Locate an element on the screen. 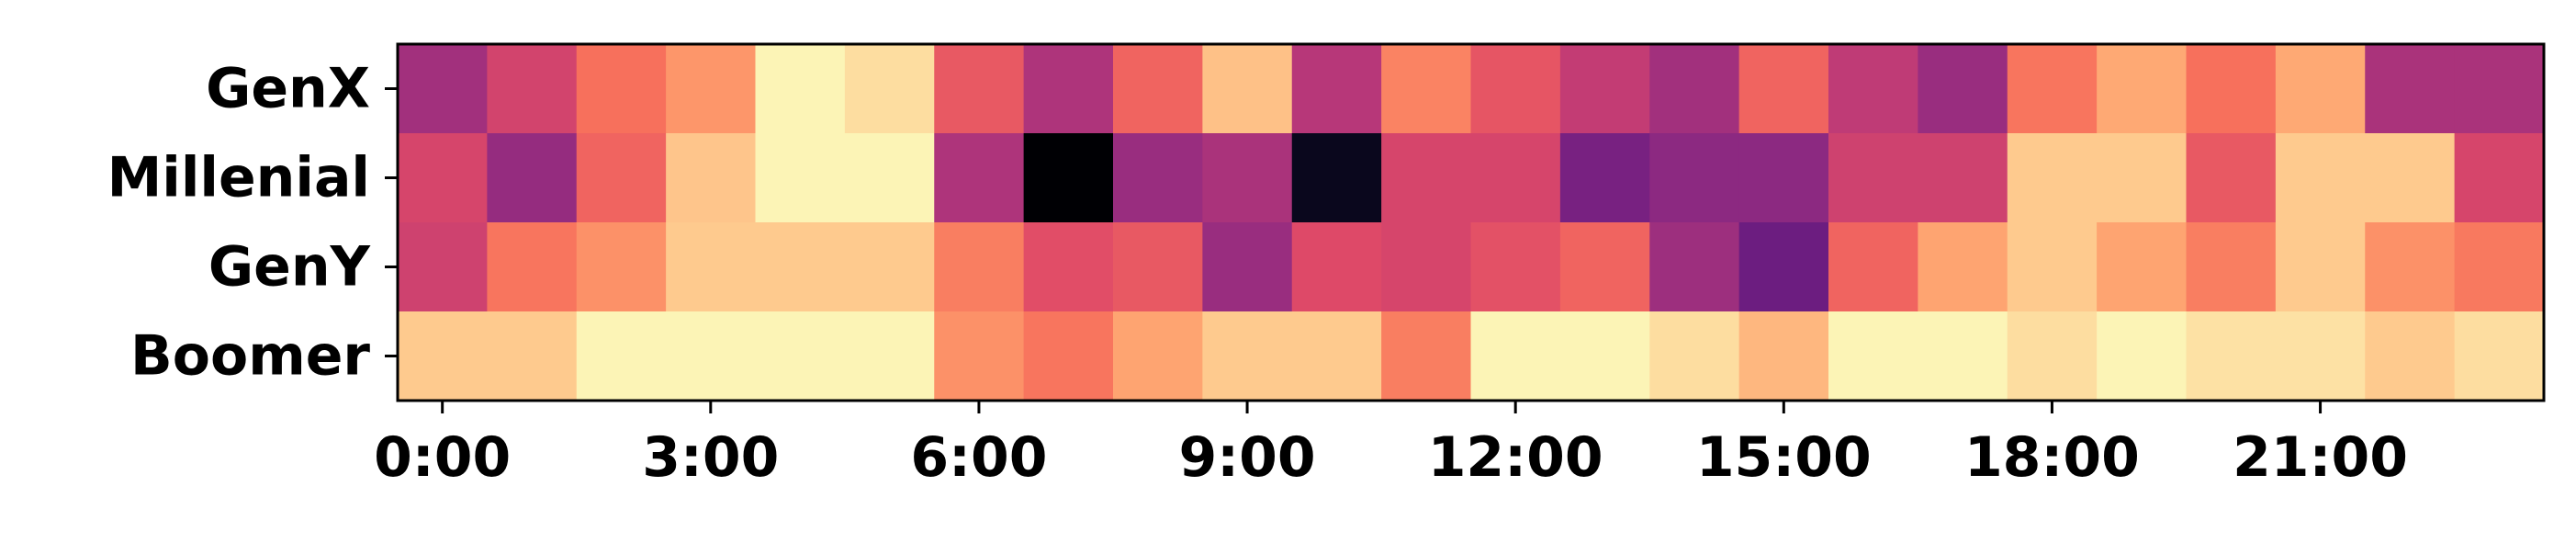  x-tick-label: 12:00 is located at coordinates (1515, 457).